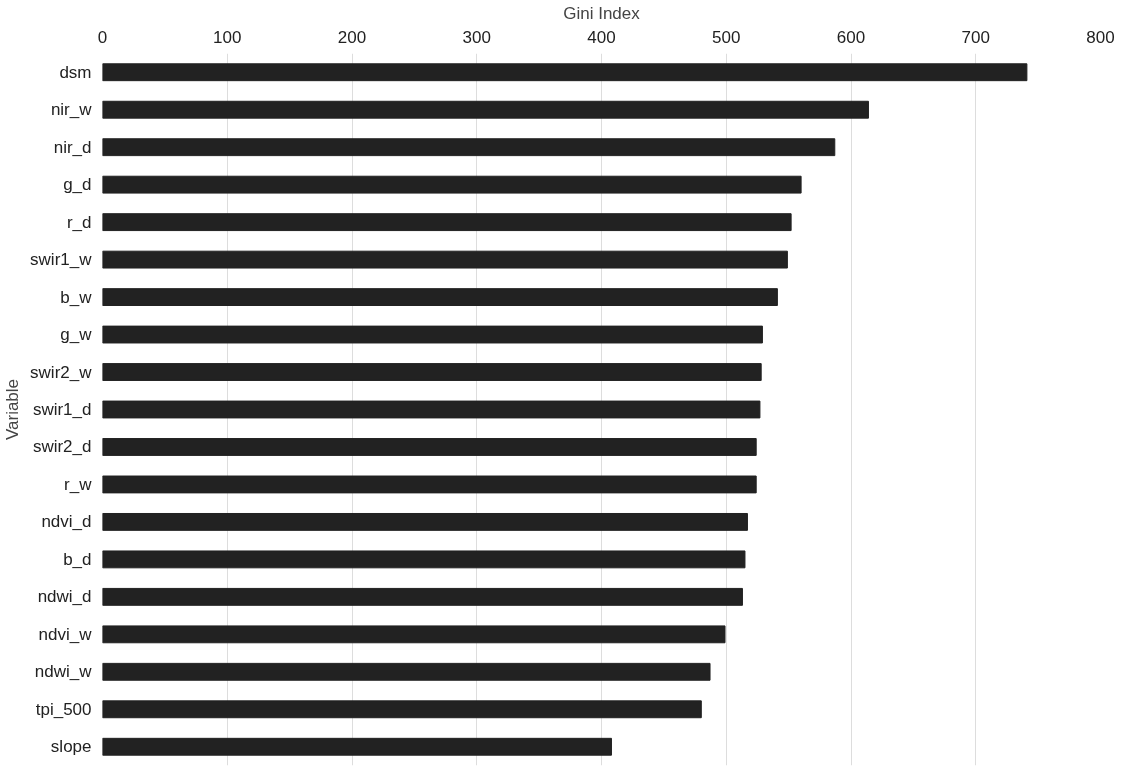 The height and width of the screenshot is (780, 1141). What do you see at coordinates (72, 147) in the screenshot?
I see `y-tick-label: nir_d` at bounding box center [72, 147].